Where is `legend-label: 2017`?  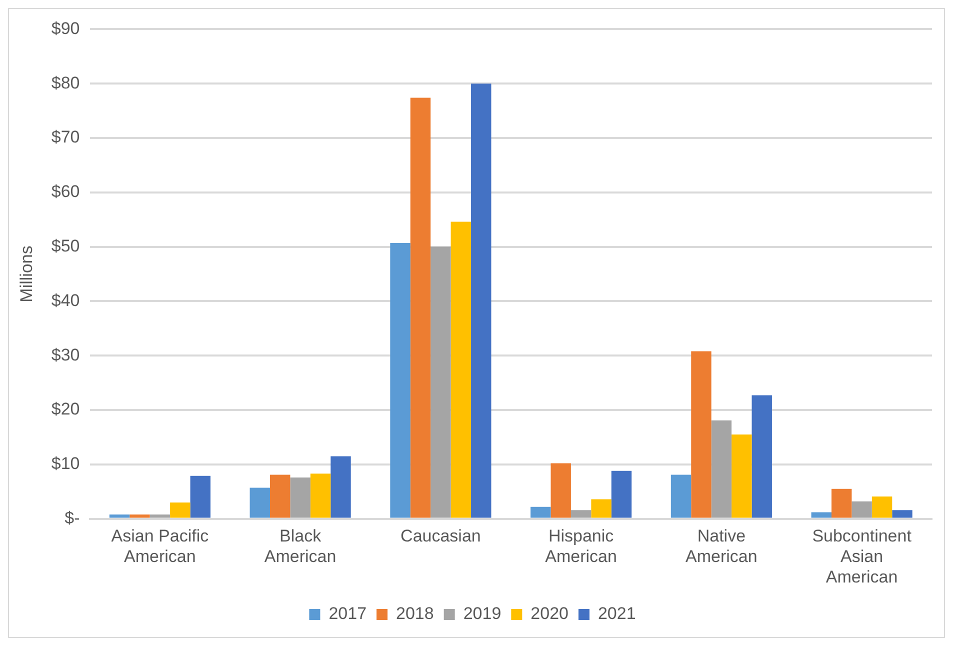 legend-label: 2017 is located at coordinates (347, 614).